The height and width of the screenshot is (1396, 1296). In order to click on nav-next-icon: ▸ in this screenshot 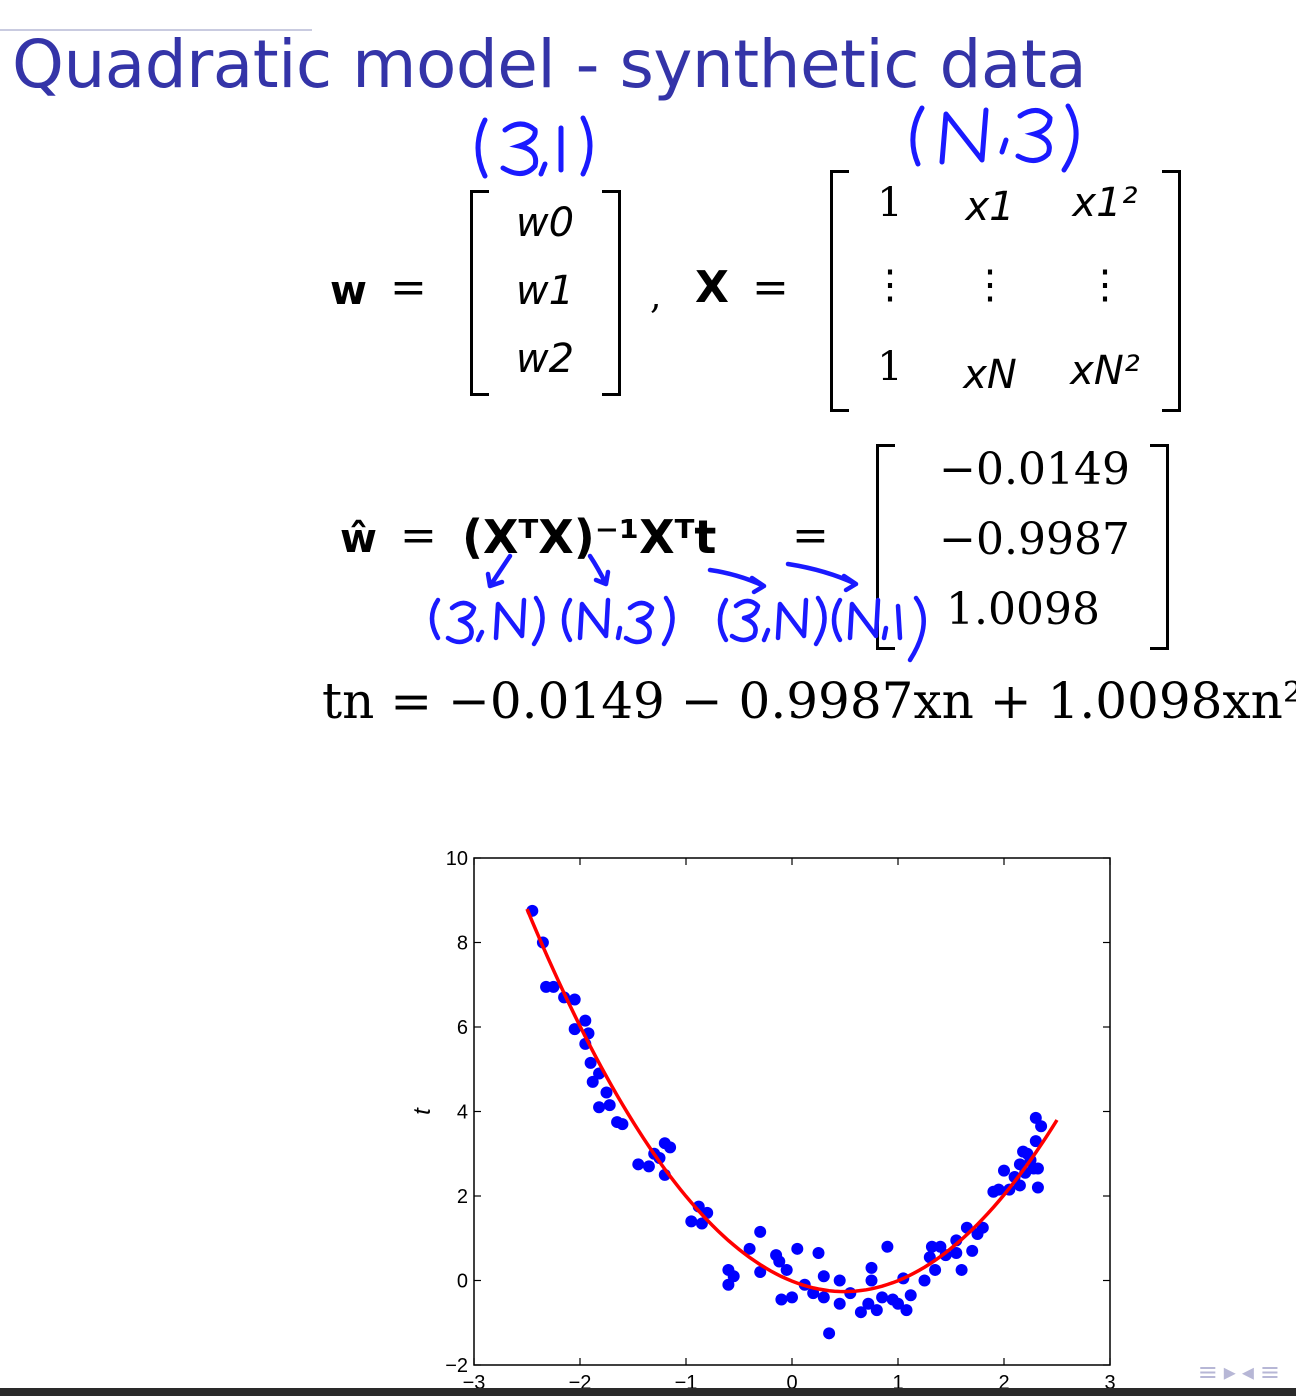, I will do `click(1232, 1372)`.